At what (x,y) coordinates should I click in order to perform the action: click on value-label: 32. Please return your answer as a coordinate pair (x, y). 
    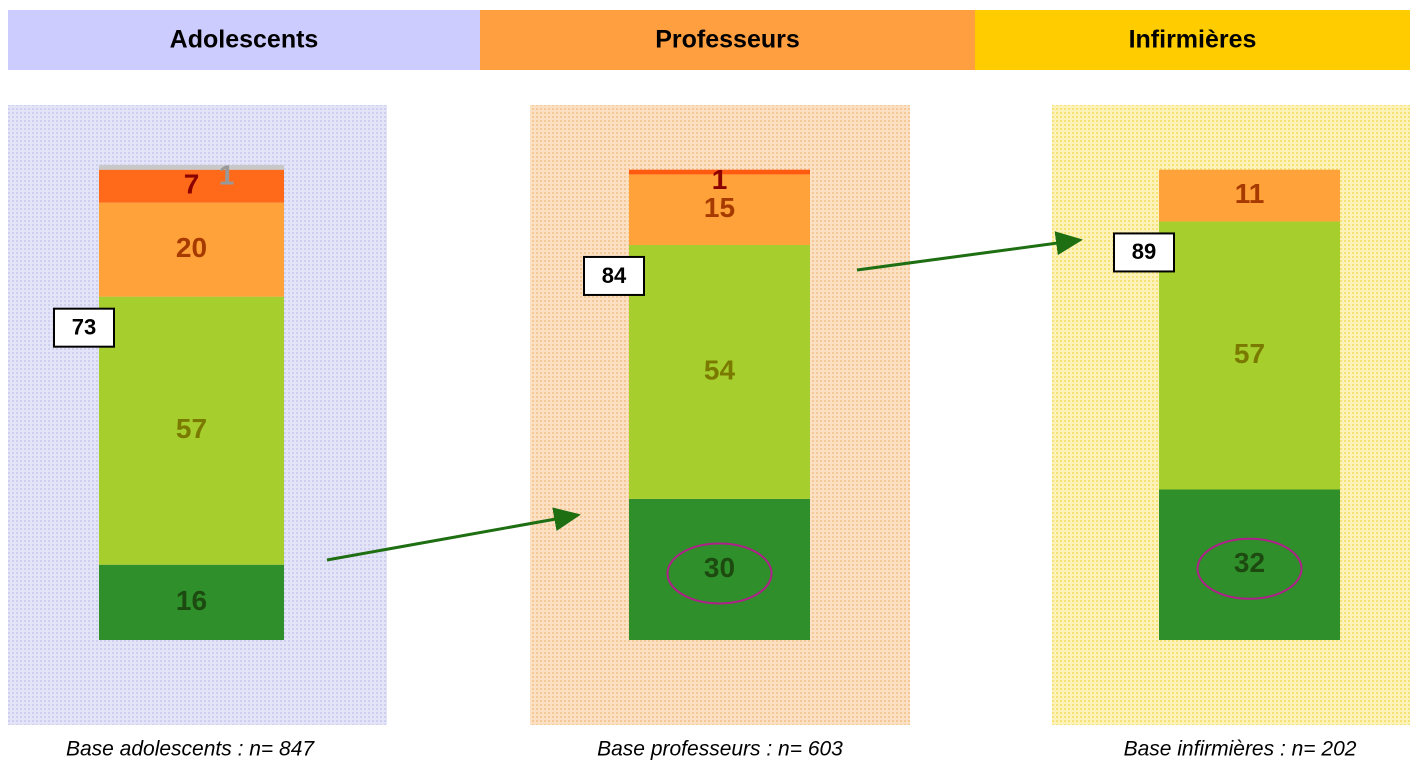
    Looking at the image, I should click on (1249, 562).